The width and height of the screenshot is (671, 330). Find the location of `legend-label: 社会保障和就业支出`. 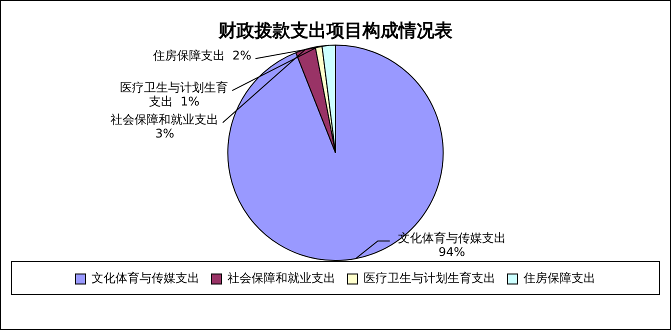

legend-label: 社会保障和就业支出 is located at coordinates (282, 278).